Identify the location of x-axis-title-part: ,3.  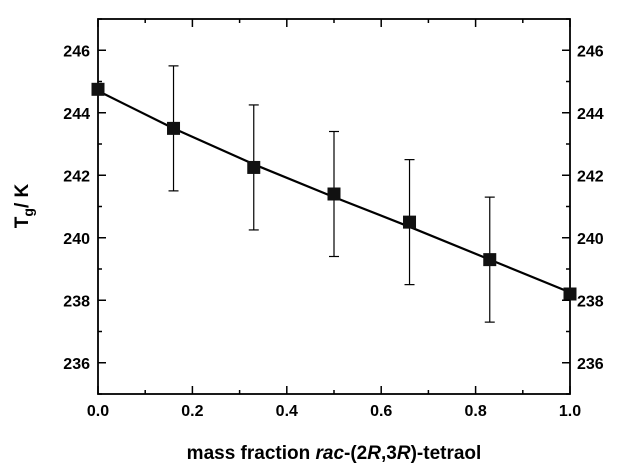
(389, 453).